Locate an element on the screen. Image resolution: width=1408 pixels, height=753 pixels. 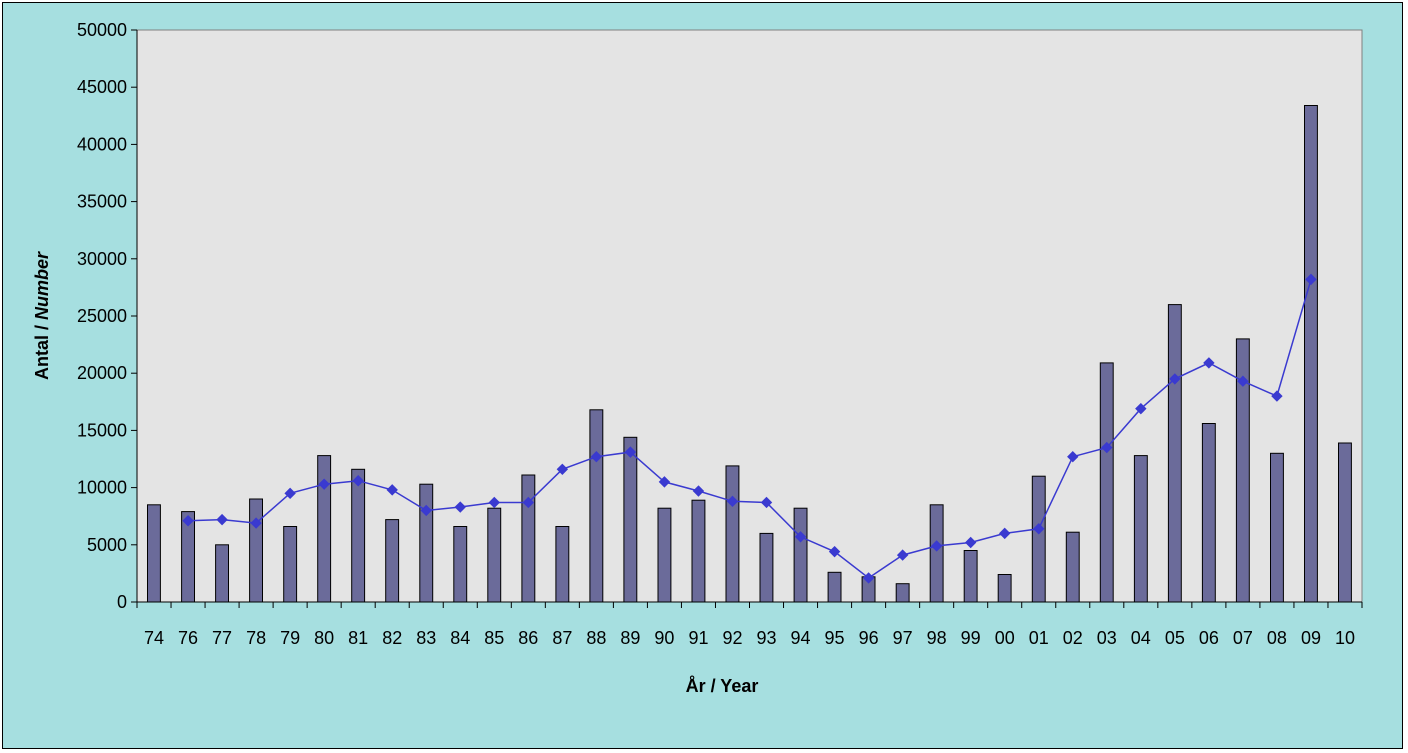
x-tick-label: 88 is located at coordinates (596, 638).